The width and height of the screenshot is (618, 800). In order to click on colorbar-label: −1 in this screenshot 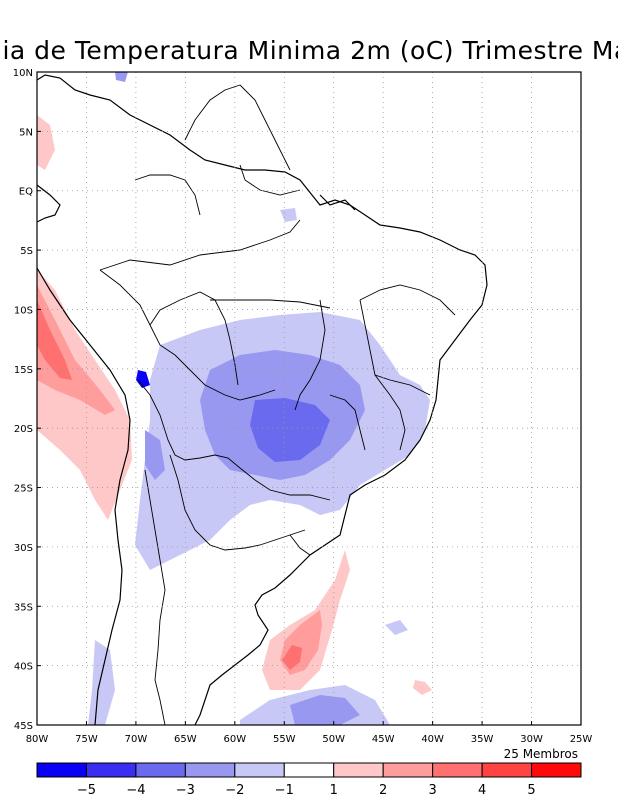, I will do `click(284, 790)`.